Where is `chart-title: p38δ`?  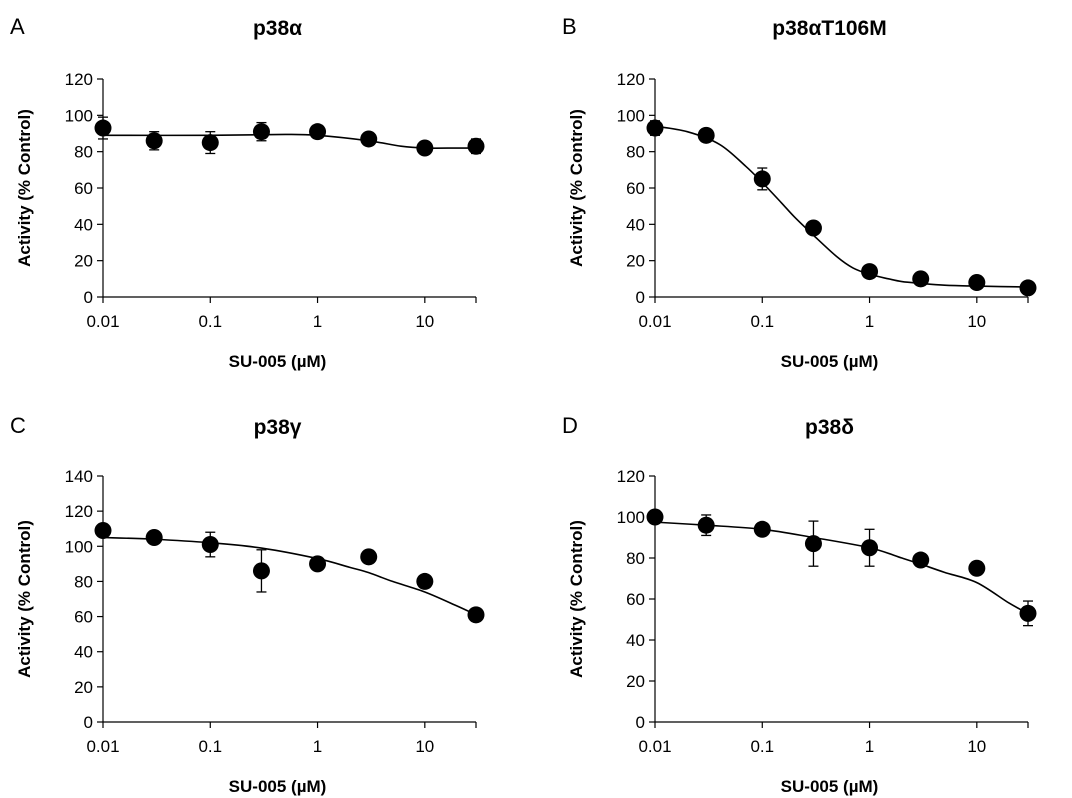
chart-title: p38δ is located at coordinates (829, 427).